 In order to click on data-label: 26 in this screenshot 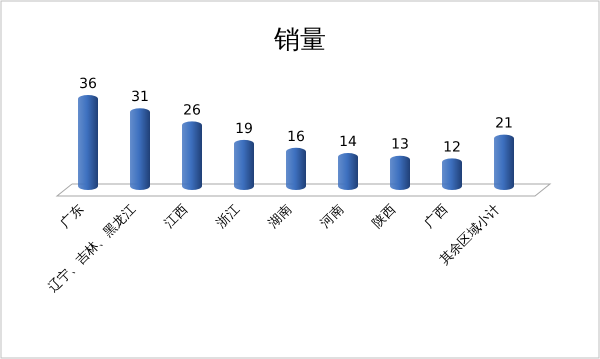, I will do `click(192, 110)`.